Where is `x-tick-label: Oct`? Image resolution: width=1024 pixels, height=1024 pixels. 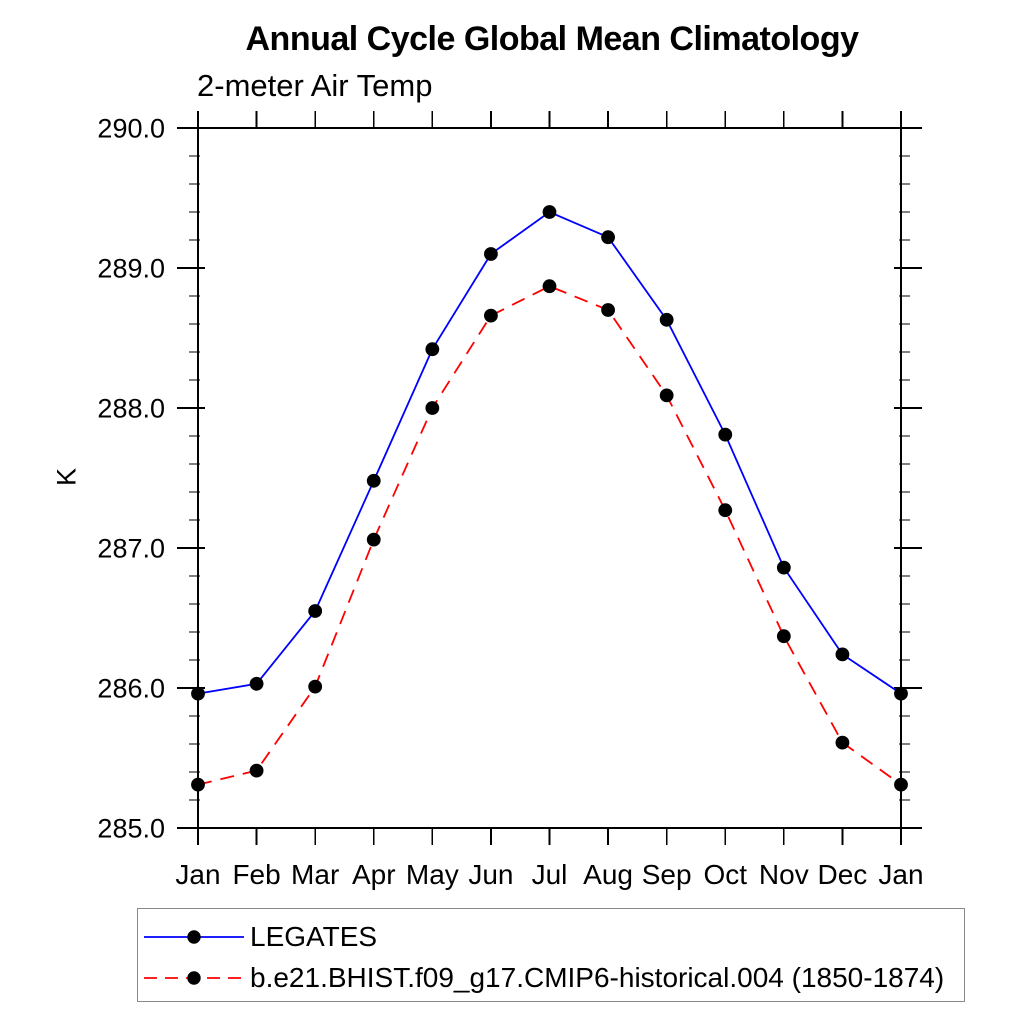 x-tick-label: Oct is located at coordinates (725, 874).